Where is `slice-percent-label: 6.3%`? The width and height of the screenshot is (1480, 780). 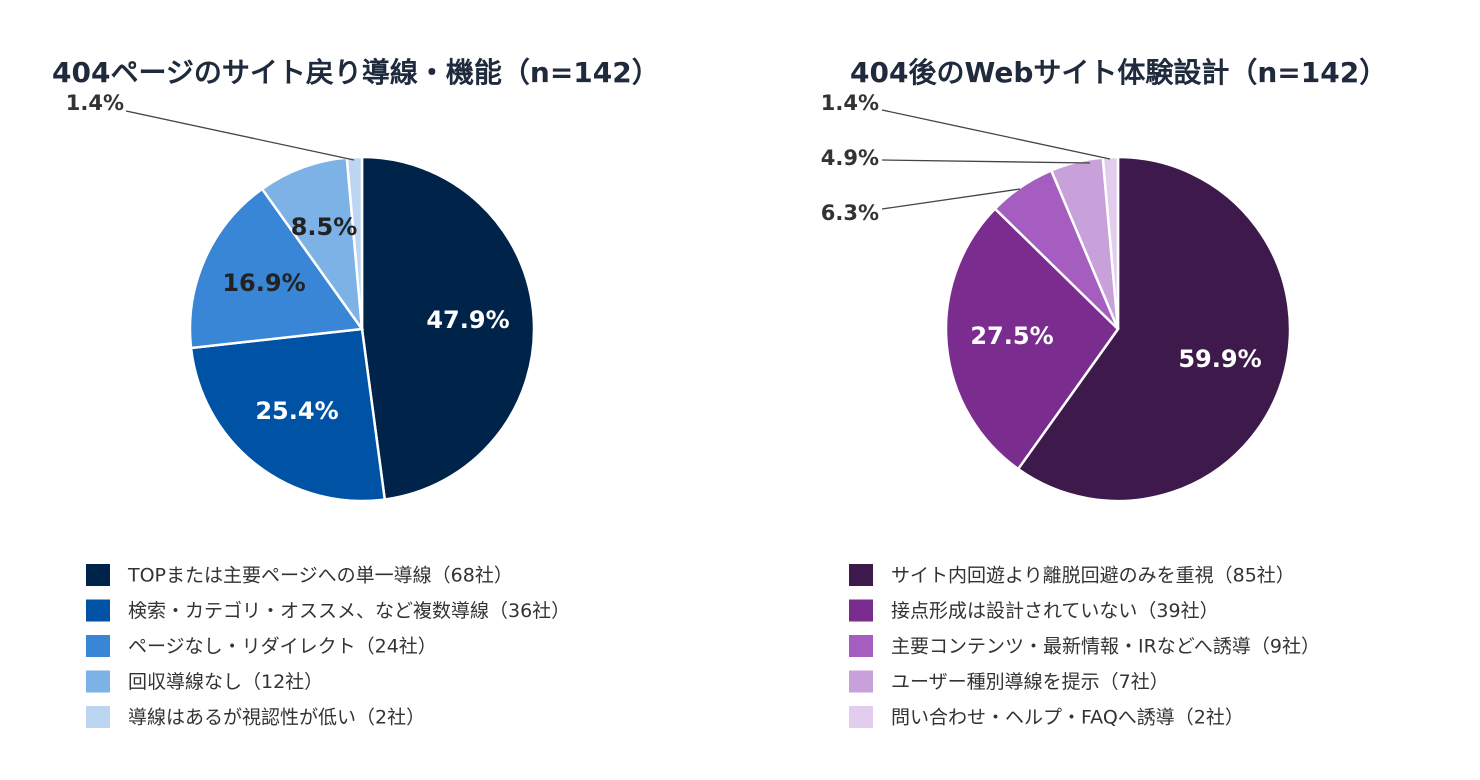
slice-percent-label: 6.3% is located at coordinates (850, 213).